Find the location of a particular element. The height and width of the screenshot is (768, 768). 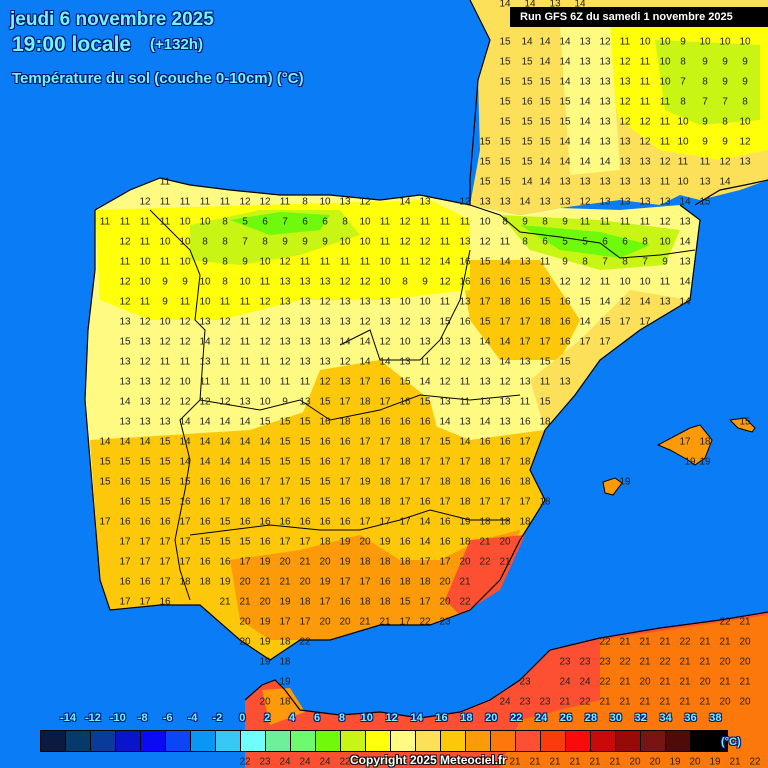

coastline-africa is located at coordinates (506, 665).